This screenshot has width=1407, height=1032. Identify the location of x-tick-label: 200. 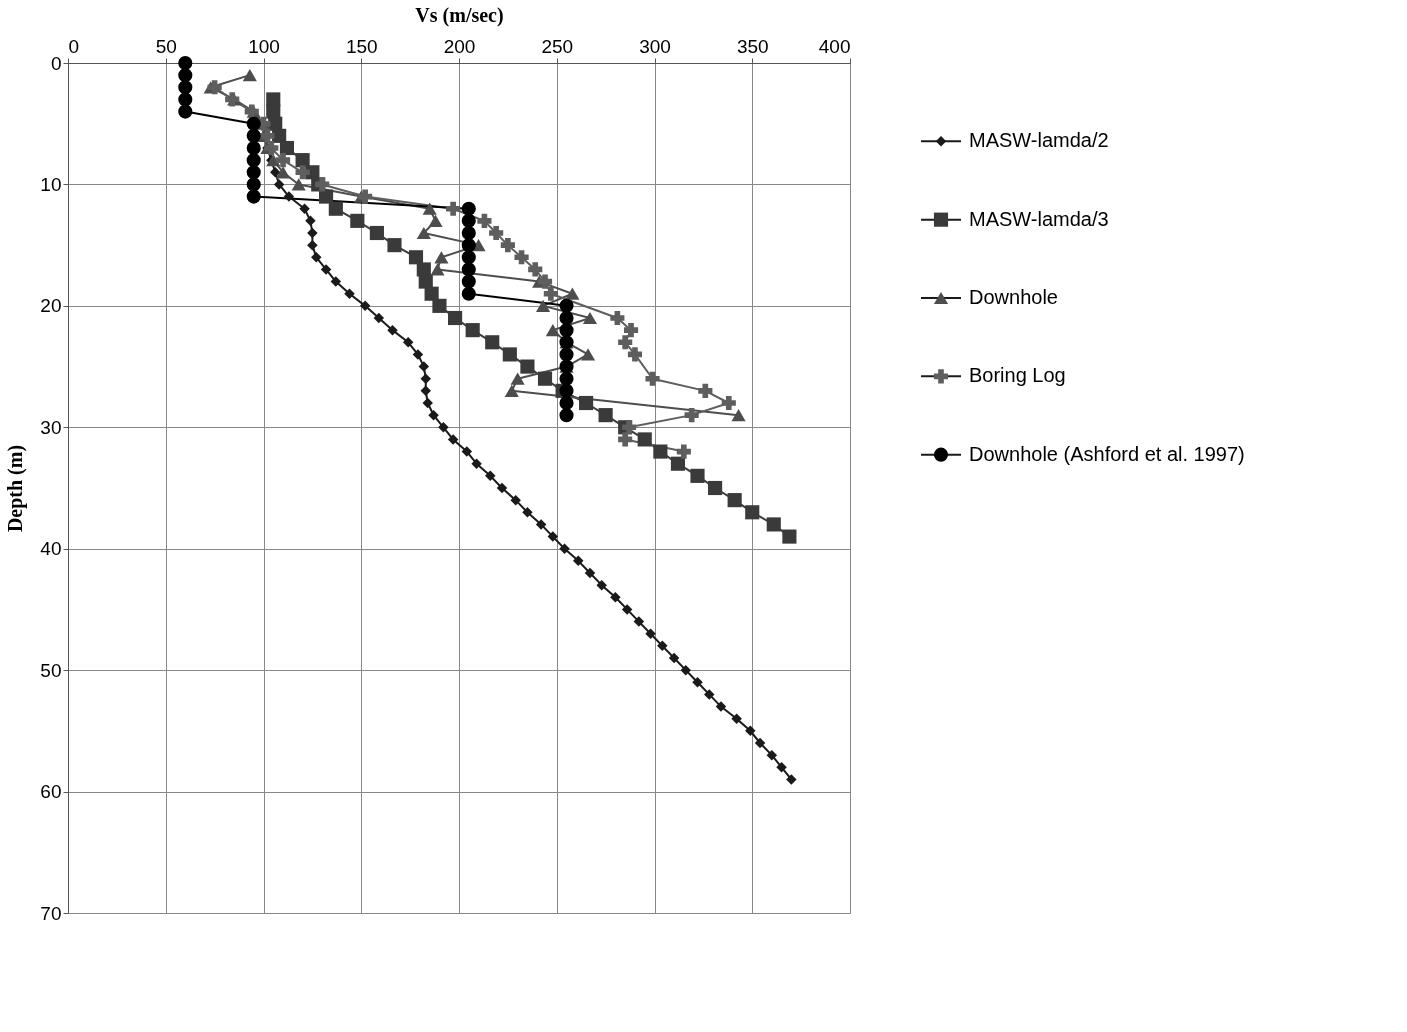
(459, 46).